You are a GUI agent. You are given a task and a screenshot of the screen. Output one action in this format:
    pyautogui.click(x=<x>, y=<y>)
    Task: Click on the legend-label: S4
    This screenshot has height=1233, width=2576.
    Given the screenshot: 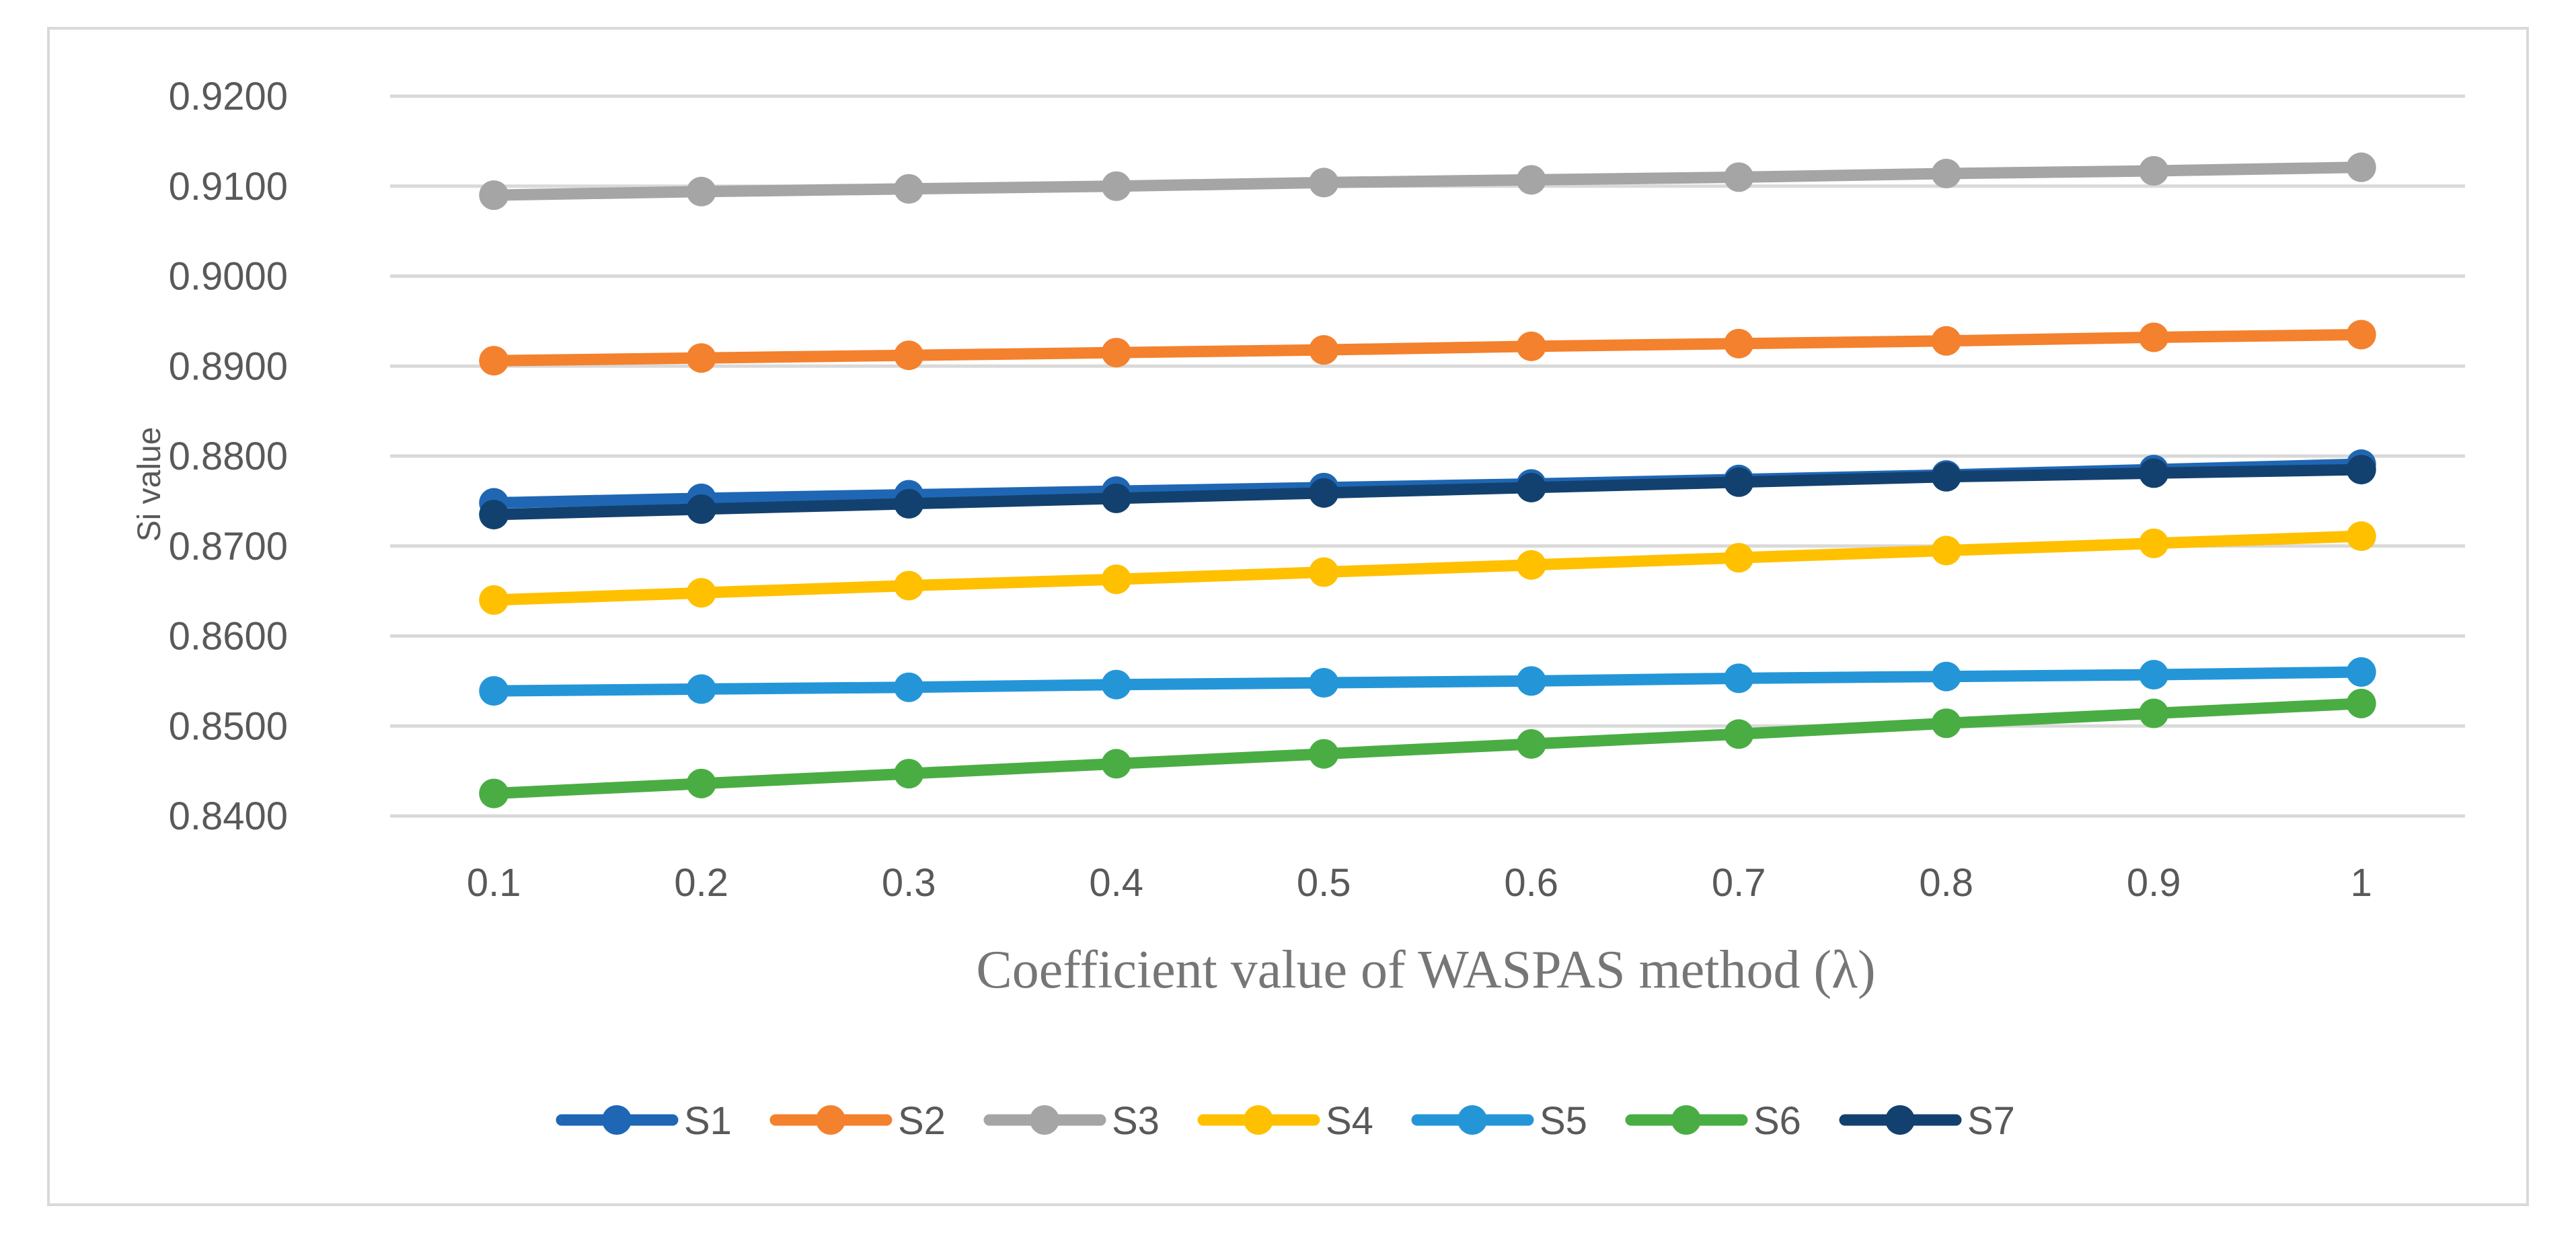 What is the action you would take?
    pyautogui.click(x=1349, y=1121)
    